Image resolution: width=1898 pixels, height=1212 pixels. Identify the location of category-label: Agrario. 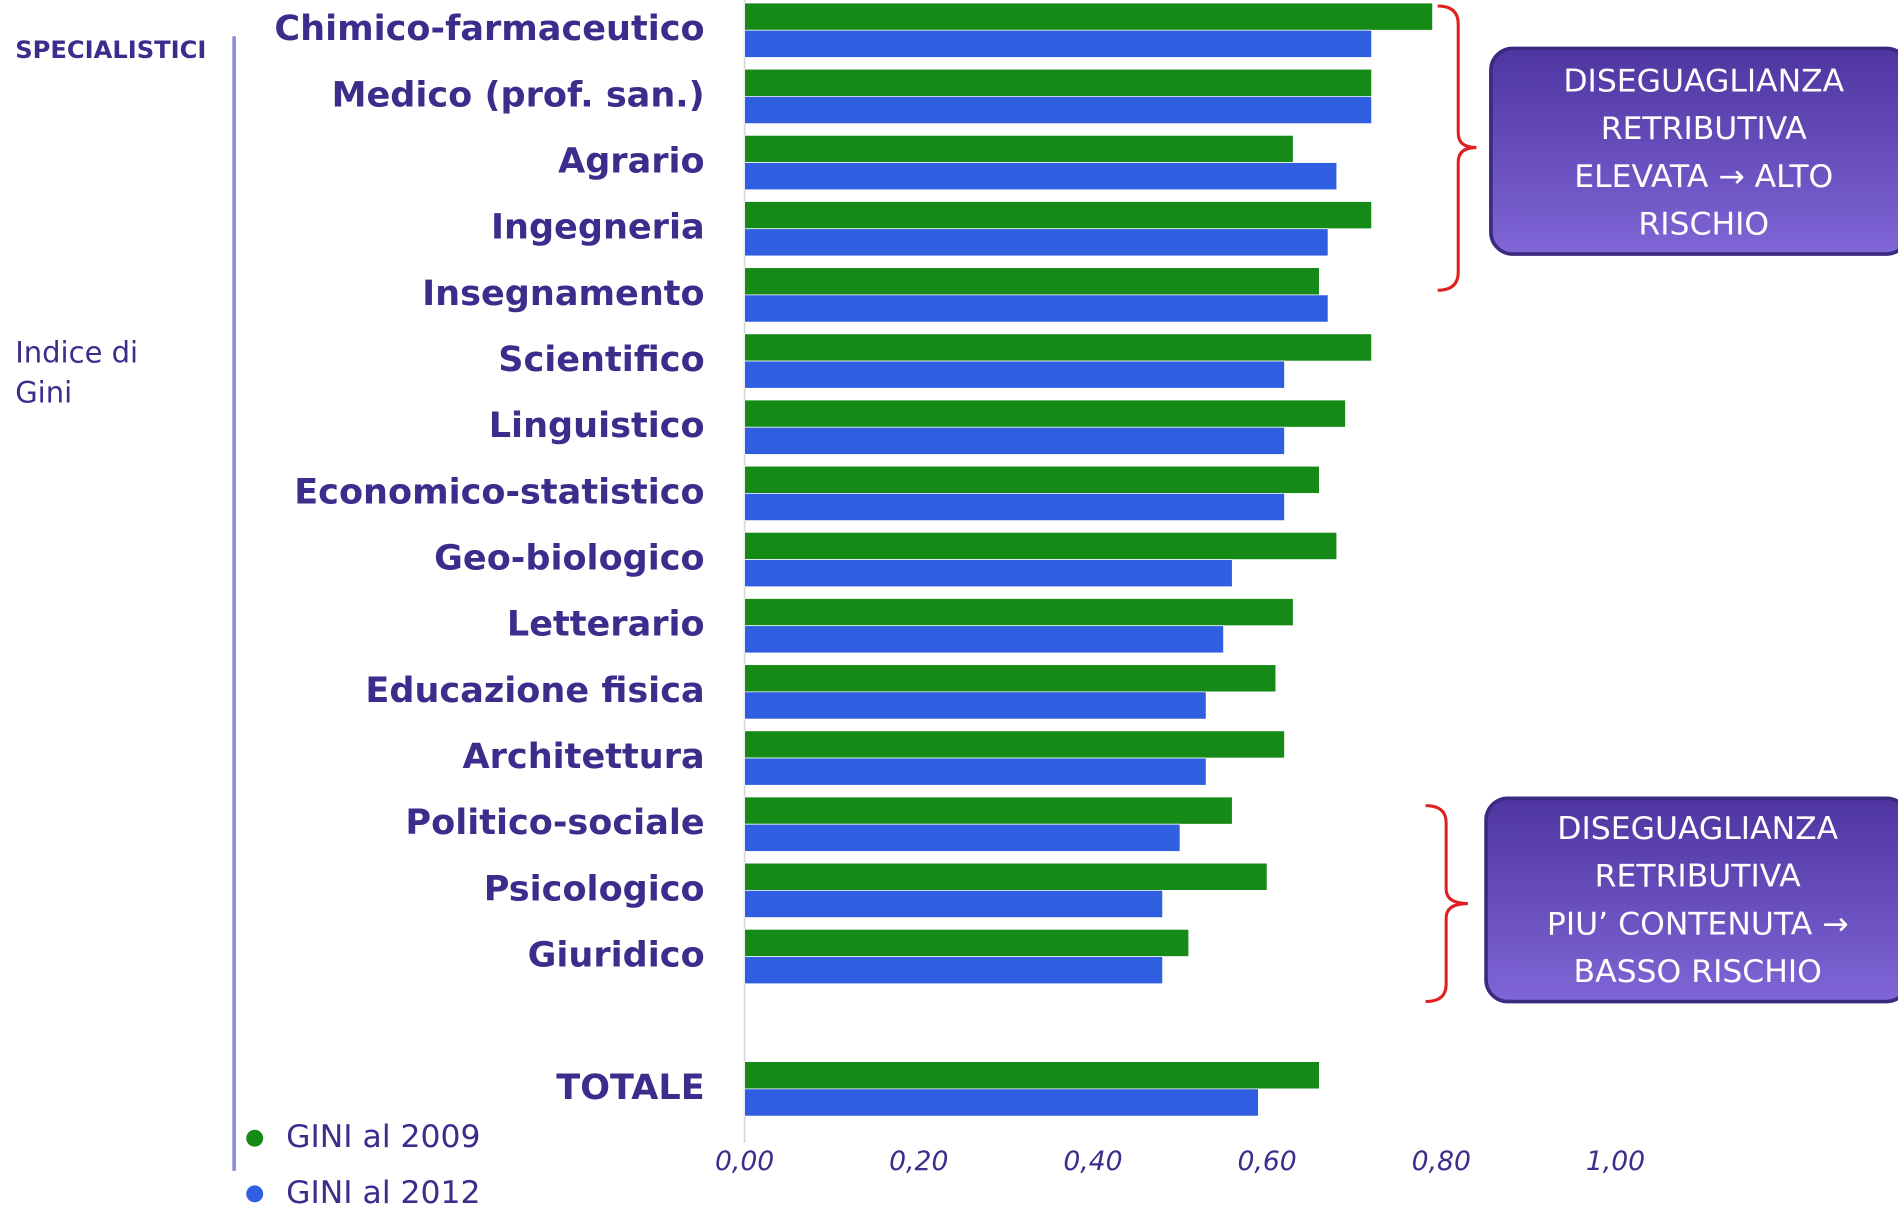
(631, 161).